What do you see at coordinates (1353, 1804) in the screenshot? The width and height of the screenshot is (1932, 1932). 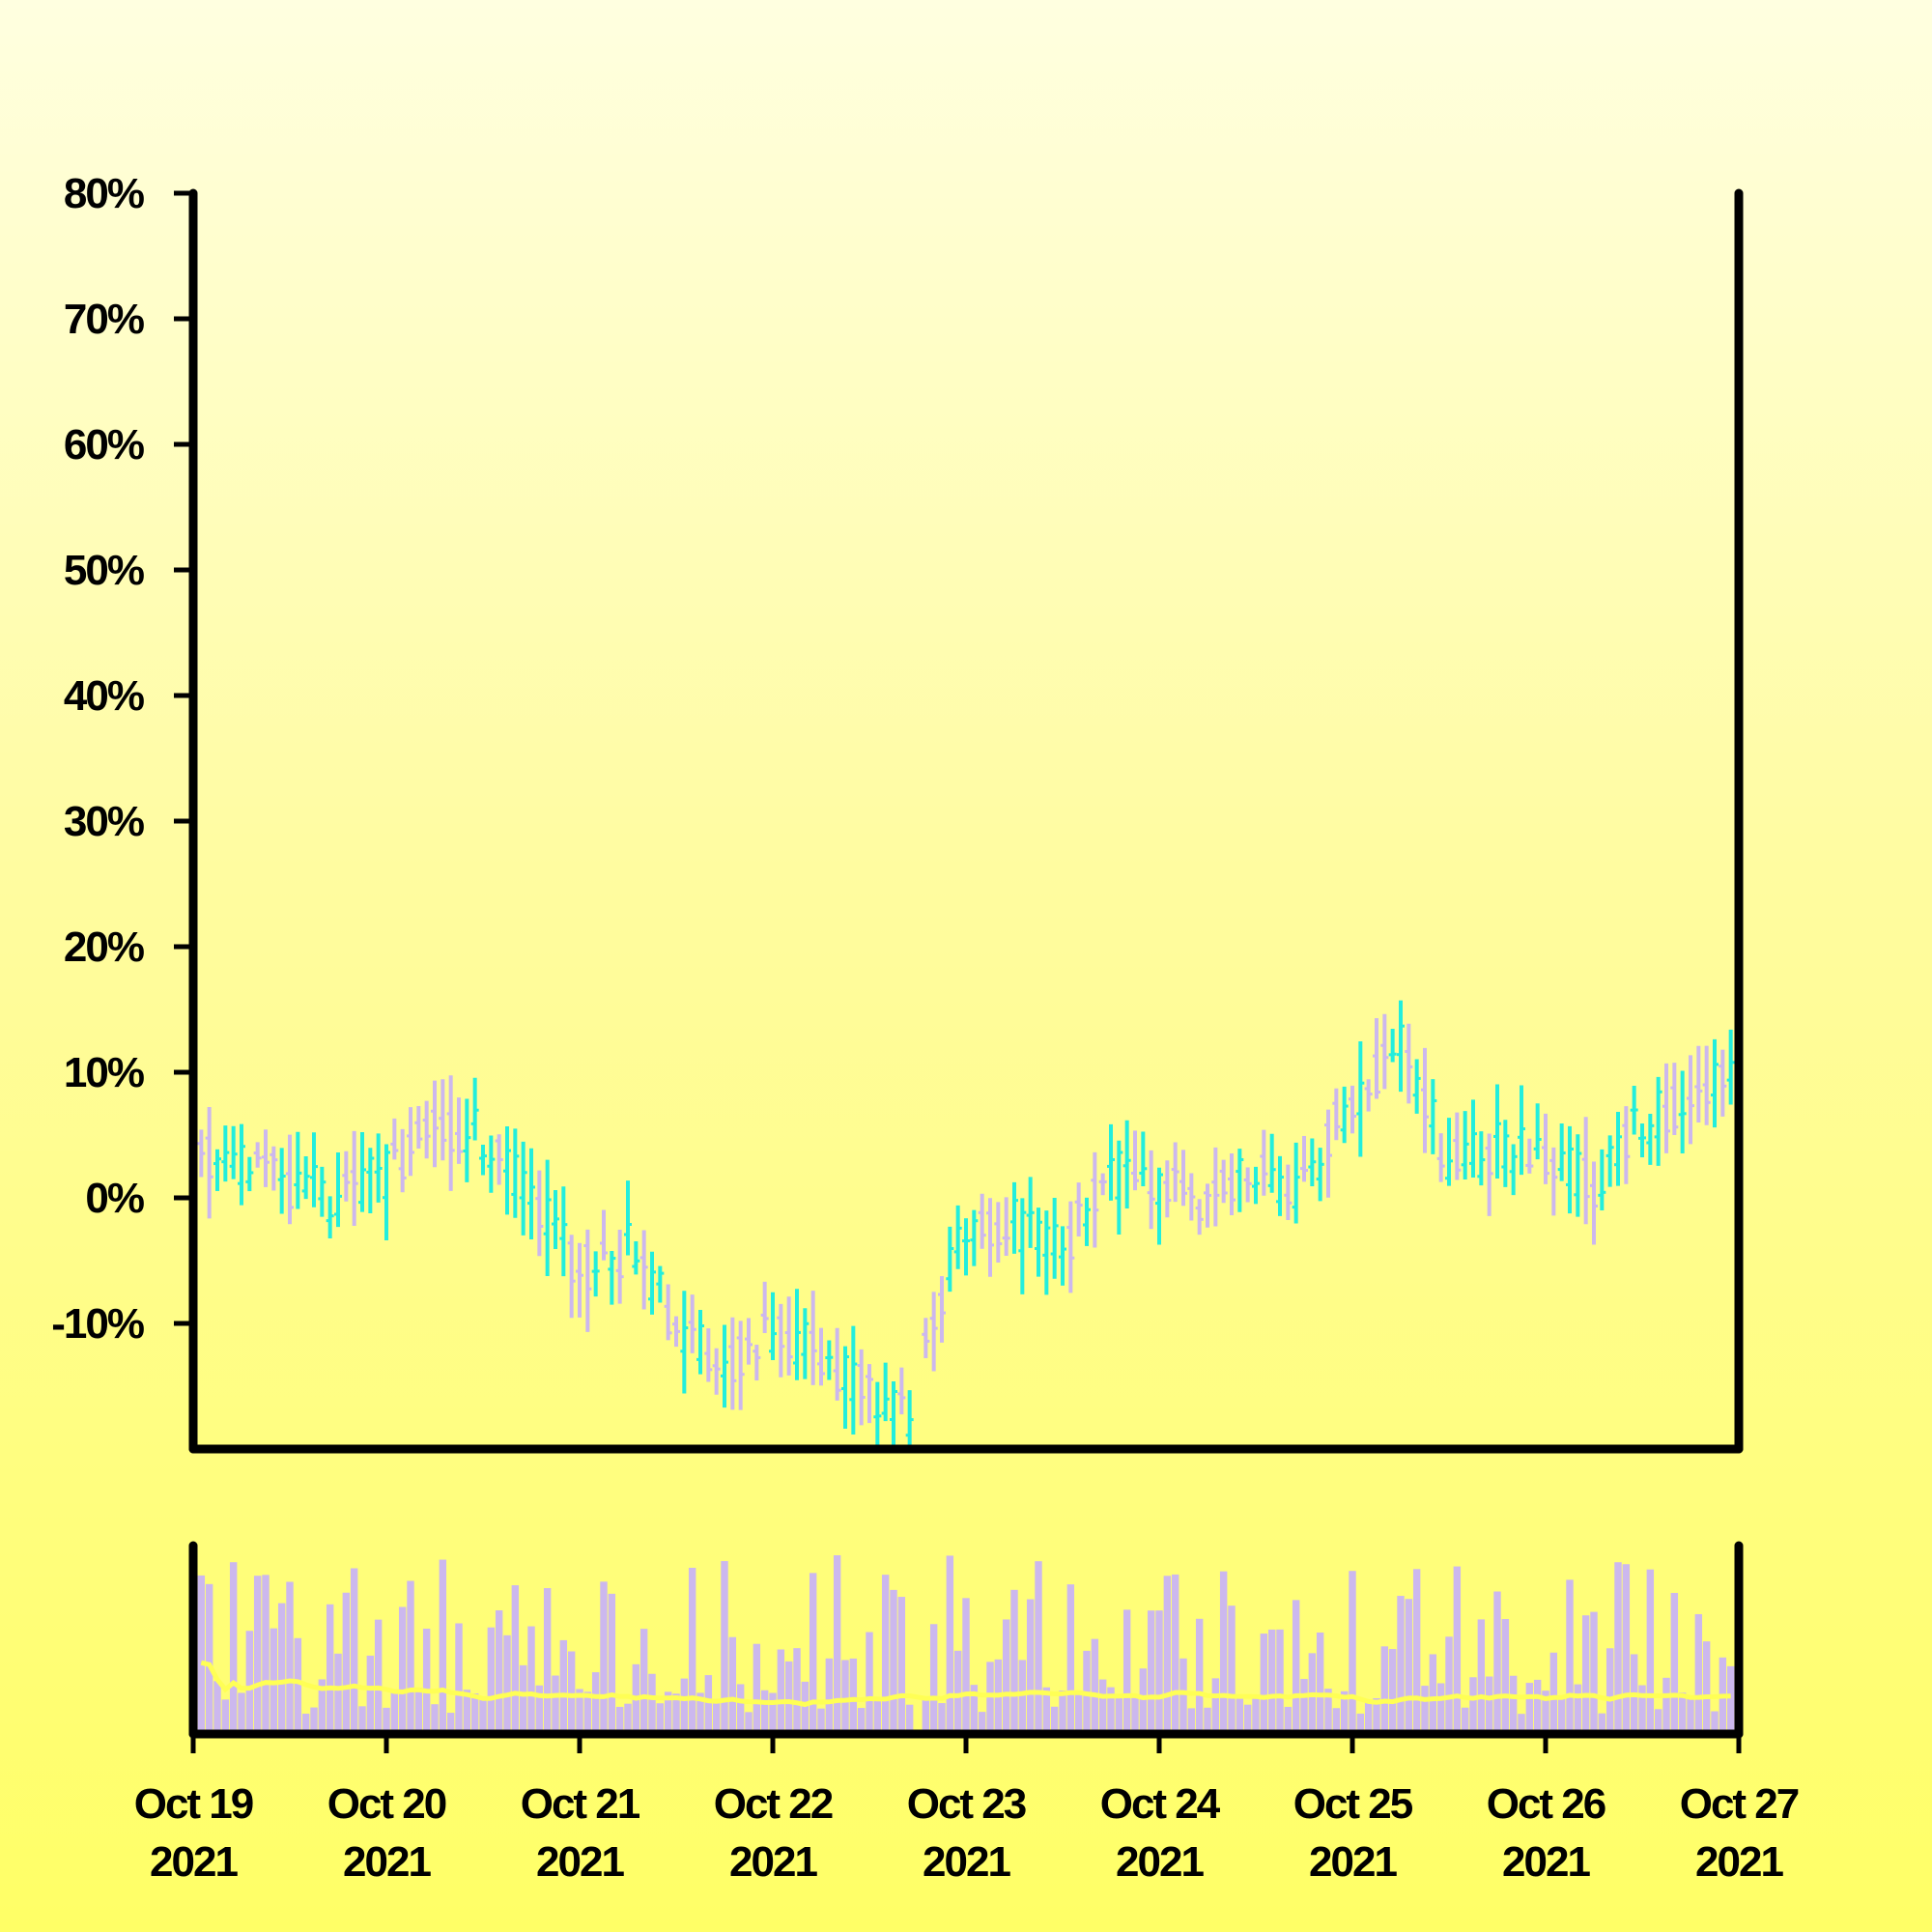 I see `x-tick-label-date: Oct 25` at bounding box center [1353, 1804].